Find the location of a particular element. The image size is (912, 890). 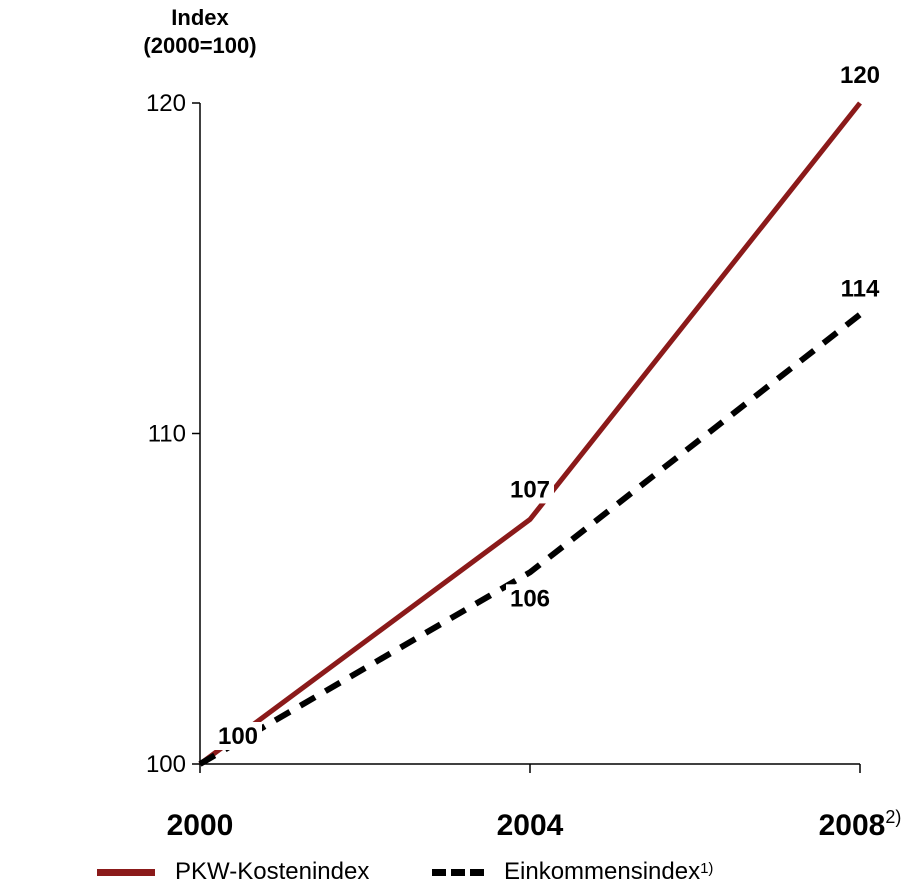

x-tick-footnote: 2) is located at coordinates (893, 817).